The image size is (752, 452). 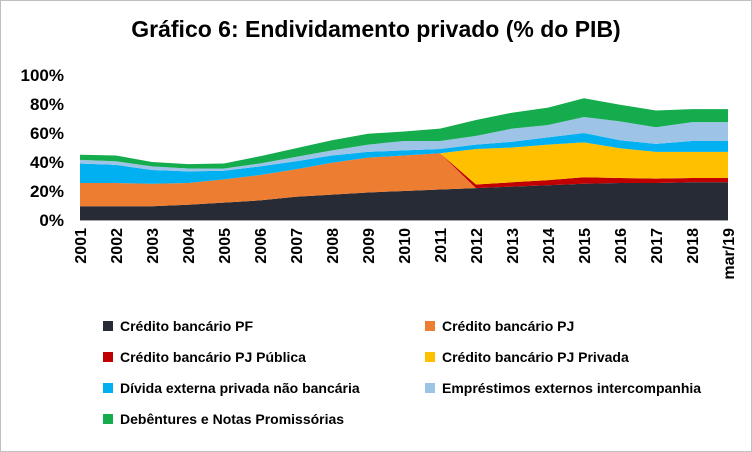 I want to click on y-tick-label: 80%, so click(x=47, y=104).